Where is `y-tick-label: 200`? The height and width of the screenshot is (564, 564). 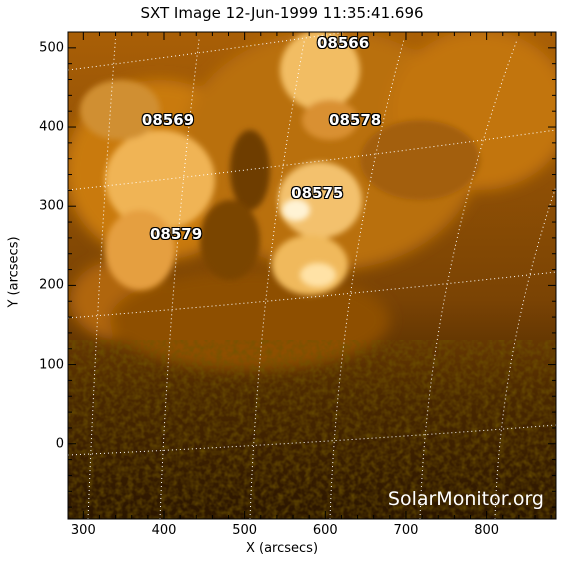 y-tick-label: 200 is located at coordinates (51, 285).